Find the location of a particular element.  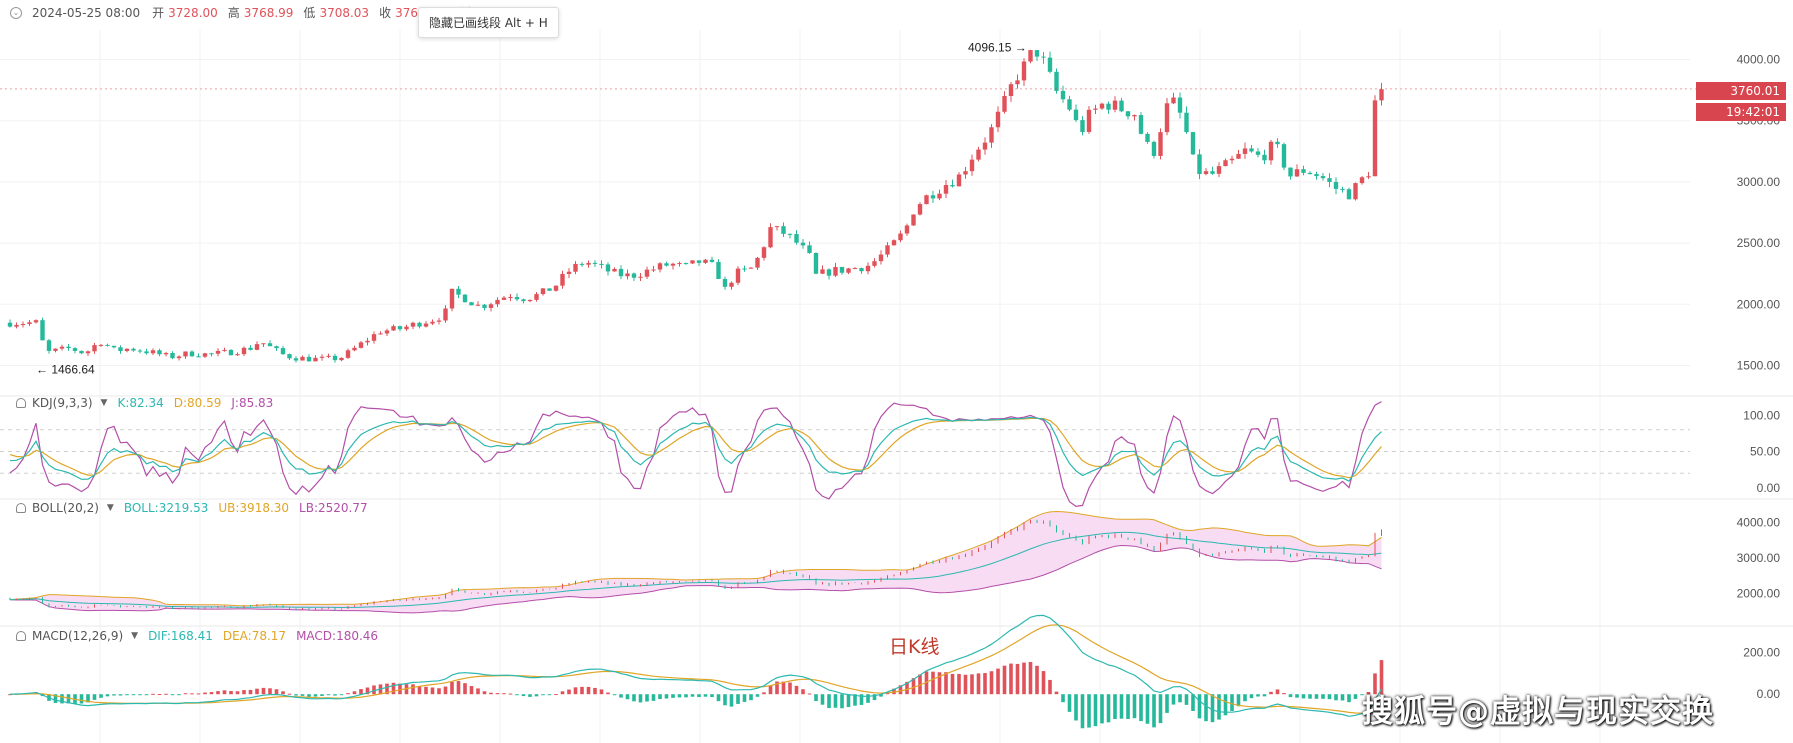

y-tick-label: 2500.00 is located at coordinates (1759, 243).